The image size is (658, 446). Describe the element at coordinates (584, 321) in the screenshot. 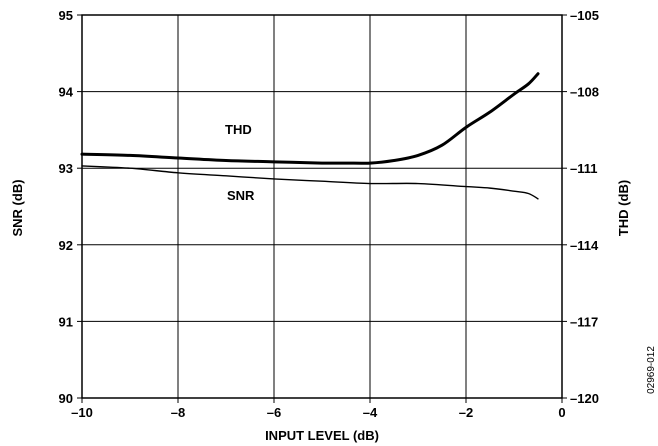

I see `y-right-tick-label: –117` at that location.